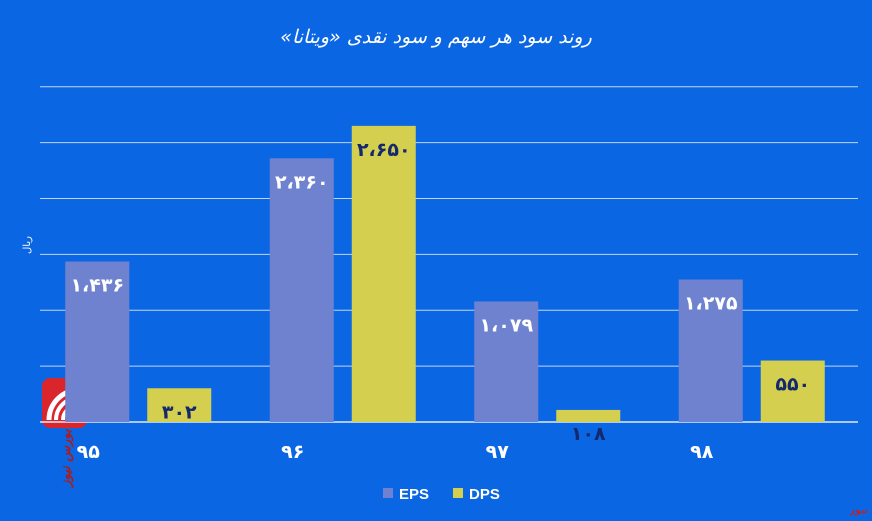  What do you see at coordinates (702, 452) in the screenshot?
I see `category-label-4: ۹۸` at bounding box center [702, 452].